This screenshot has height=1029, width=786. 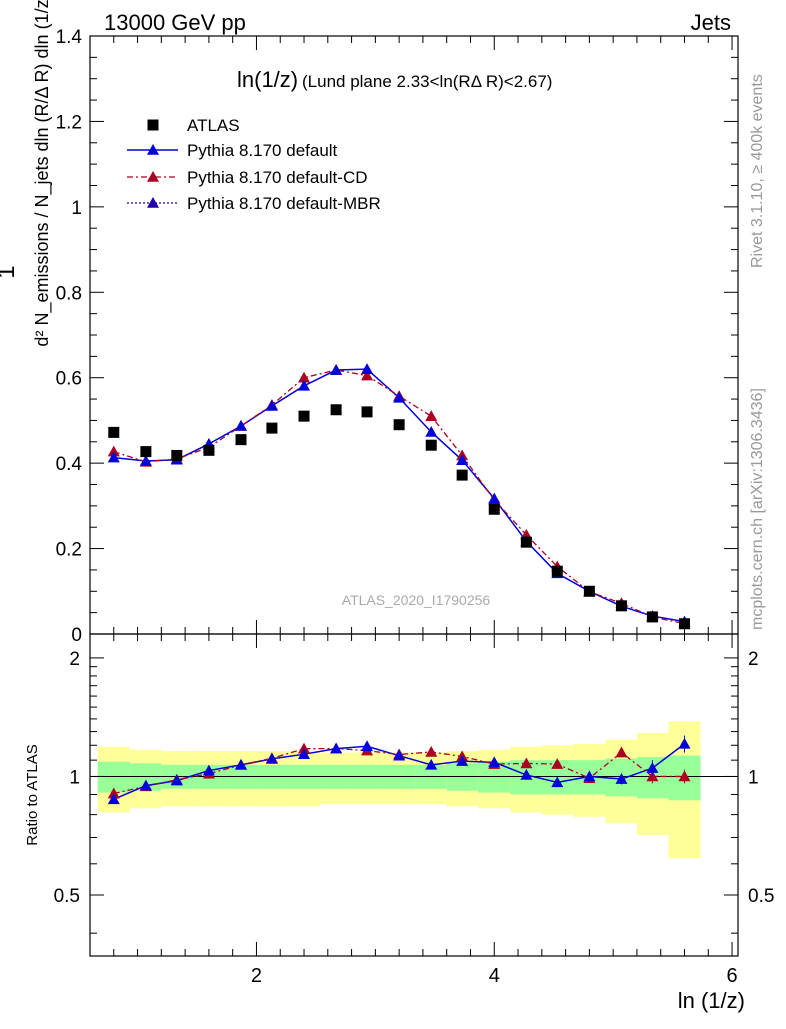 What do you see at coordinates (753, 659) in the screenshot?
I see `y-tick-label-ratio-right: 2` at bounding box center [753, 659].